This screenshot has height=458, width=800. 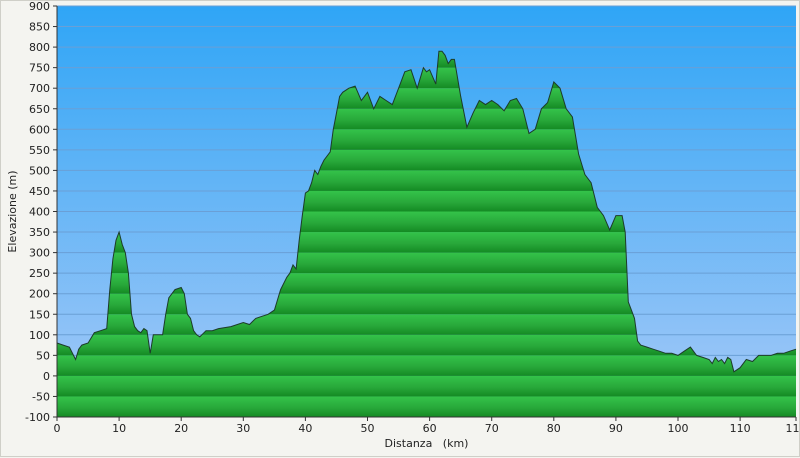 What do you see at coordinates (41, 396) in the screenshot?
I see `y-tick-label: -50` at bounding box center [41, 396].